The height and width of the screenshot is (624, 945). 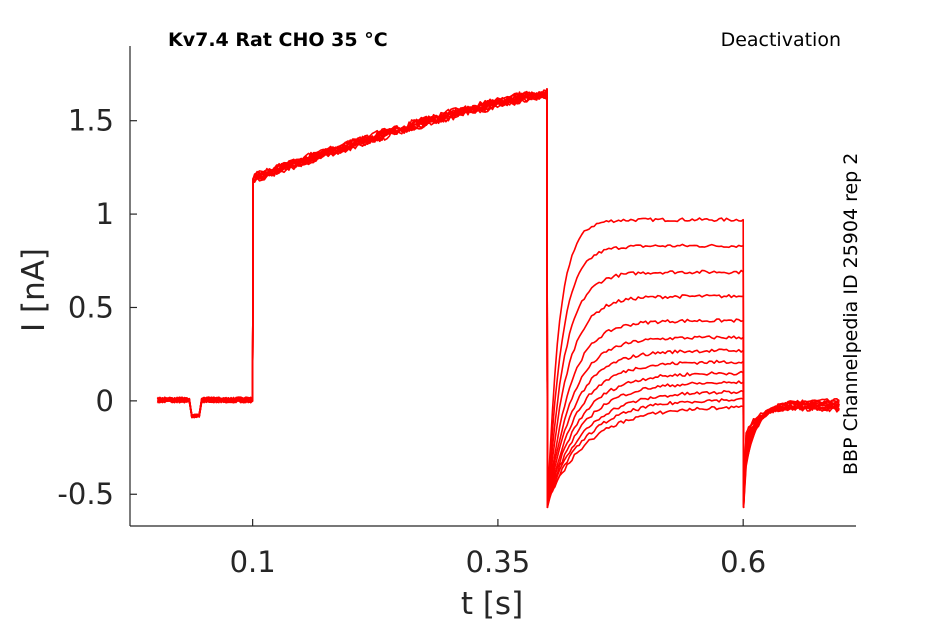 What do you see at coordinates (278, 40) in the screenshot?
I see `chart-title: Kv7.4 Rat CHO 35 °C` at bounding box center [278, 40].